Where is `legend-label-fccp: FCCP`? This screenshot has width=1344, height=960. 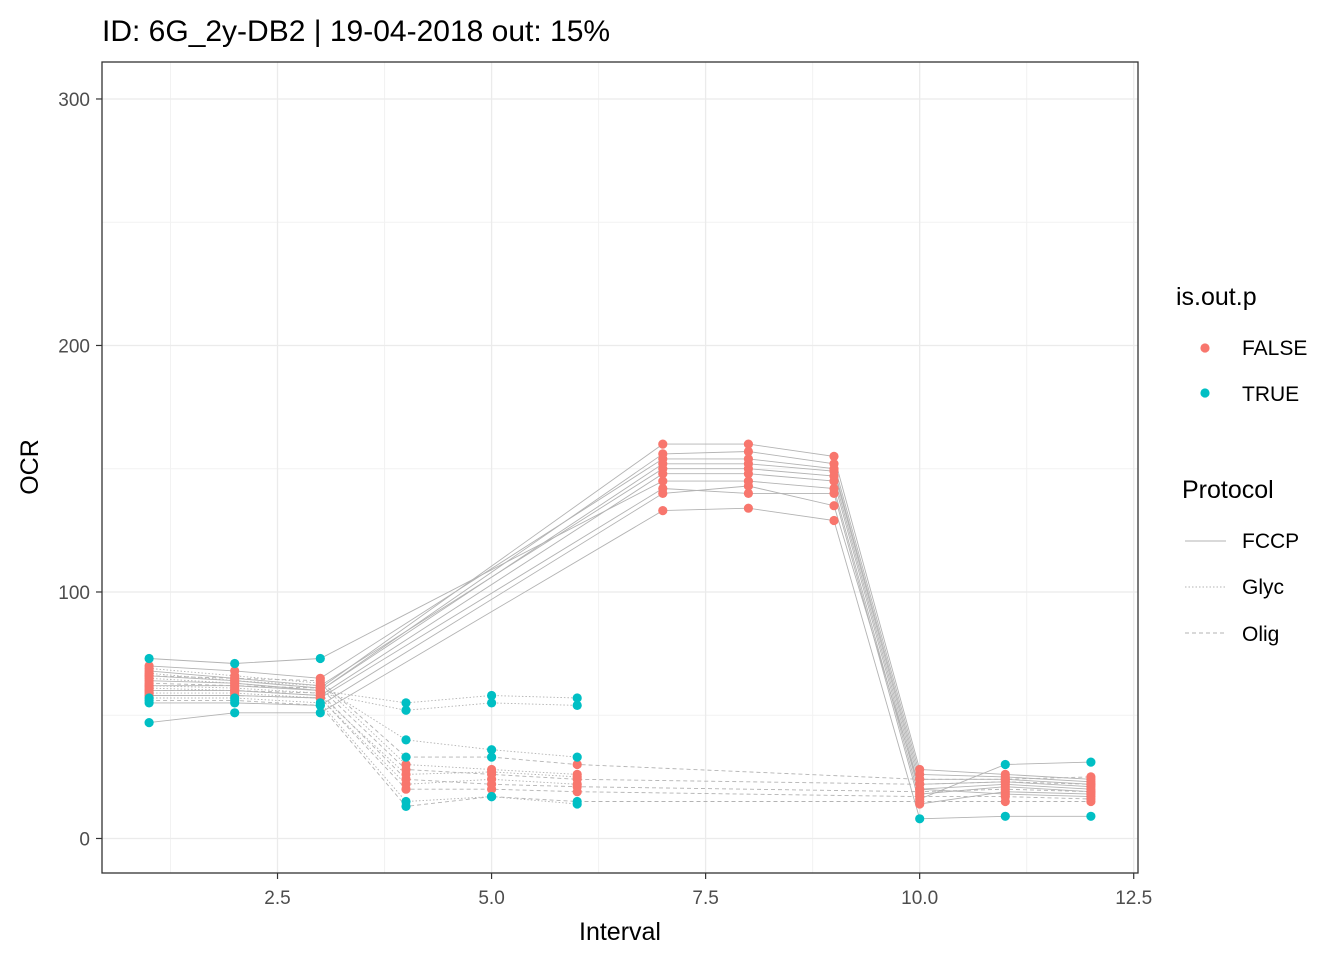 legend-label-fccp: FCCP is located at coordinates (1270, 541).